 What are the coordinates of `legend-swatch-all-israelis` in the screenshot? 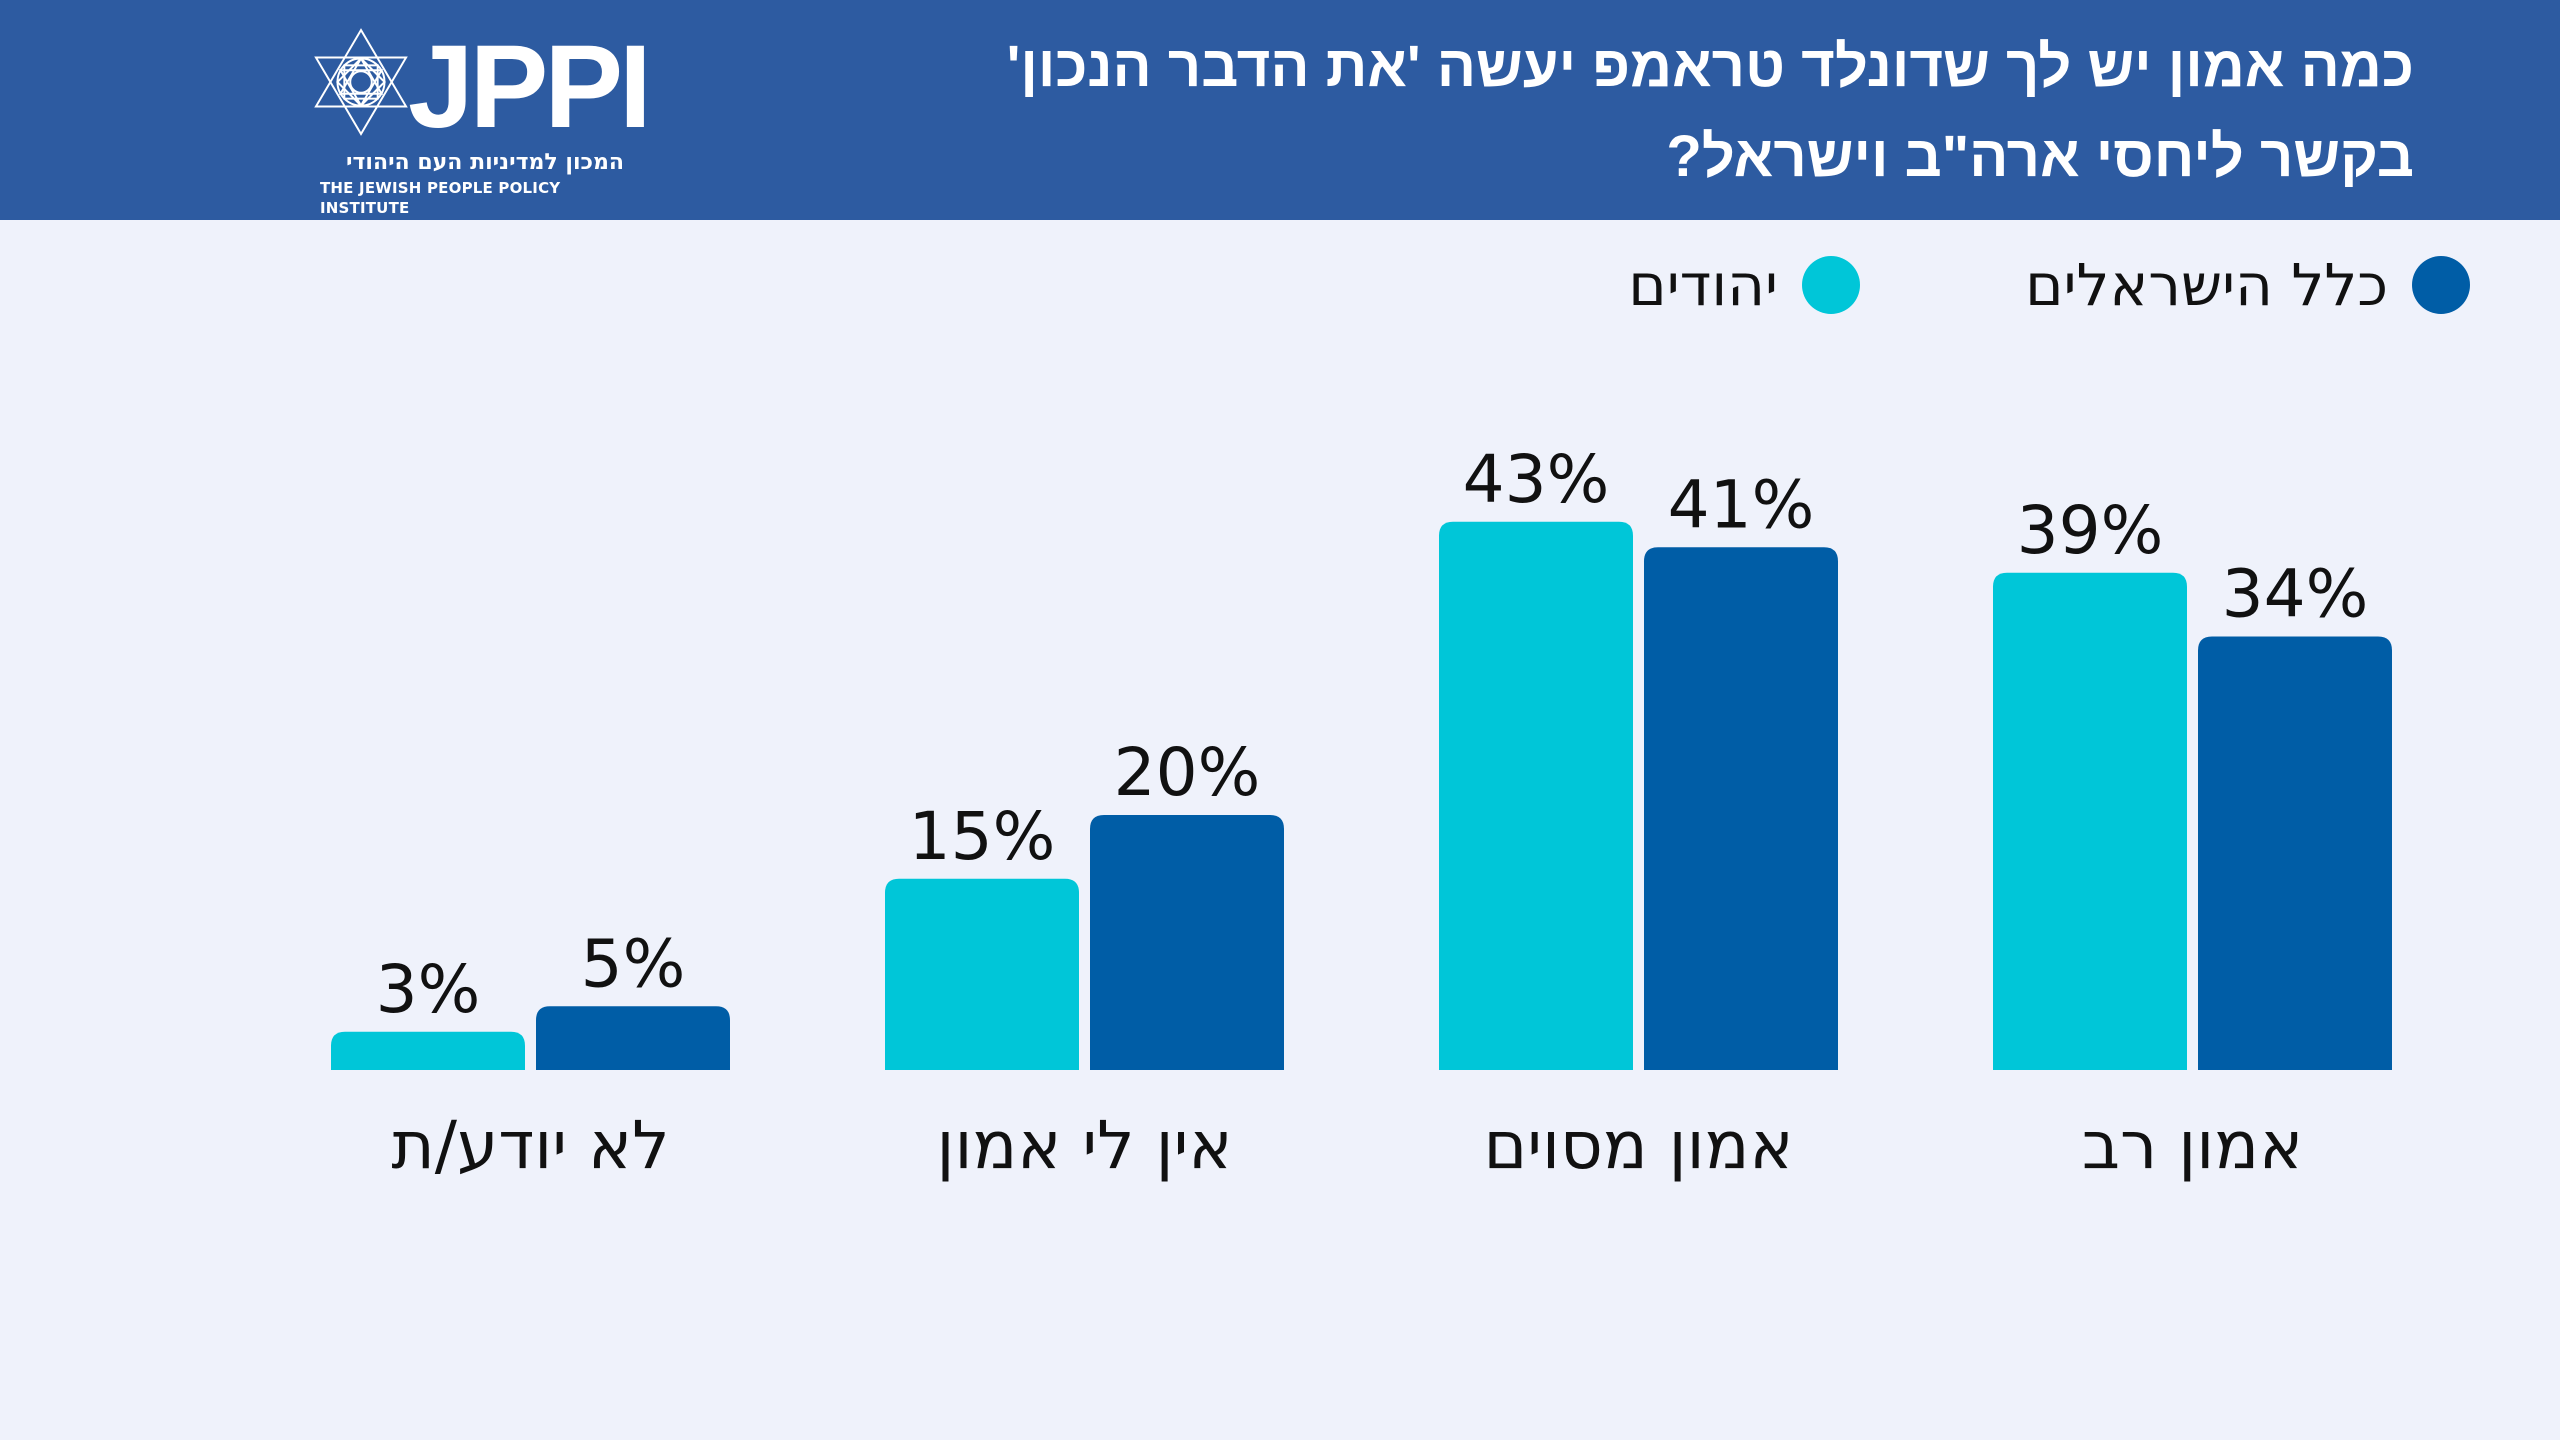 It's located at (2441, 285).